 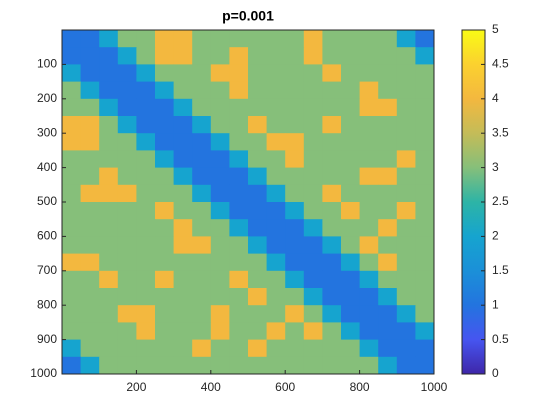 What do you see at coordinates (500, 270) in the screenshot?
I see `colorbar-tick-label: 1.5` at bounding box center [500, 270].